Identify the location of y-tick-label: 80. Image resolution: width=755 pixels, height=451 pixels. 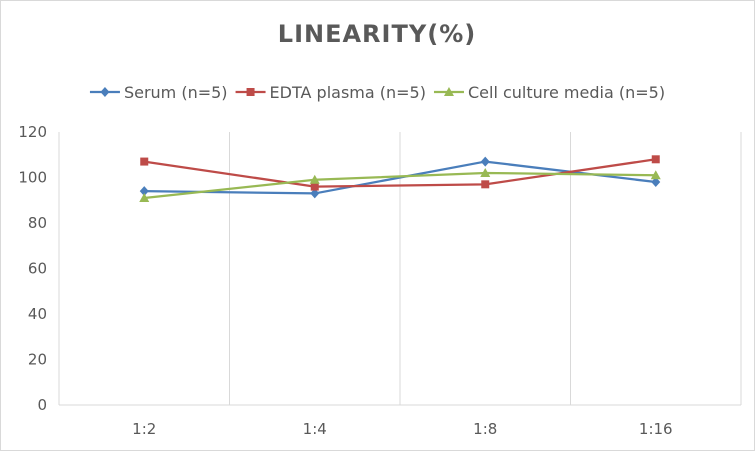
(37, 223).